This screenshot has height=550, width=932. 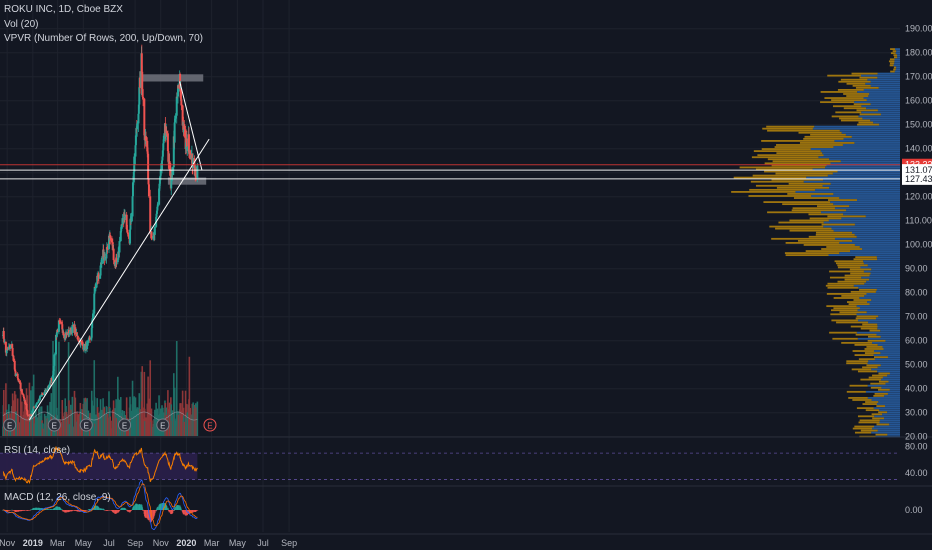 I want to click on legend-macd: MACD (12, 26, close, 9), so click(x=57, y=497).